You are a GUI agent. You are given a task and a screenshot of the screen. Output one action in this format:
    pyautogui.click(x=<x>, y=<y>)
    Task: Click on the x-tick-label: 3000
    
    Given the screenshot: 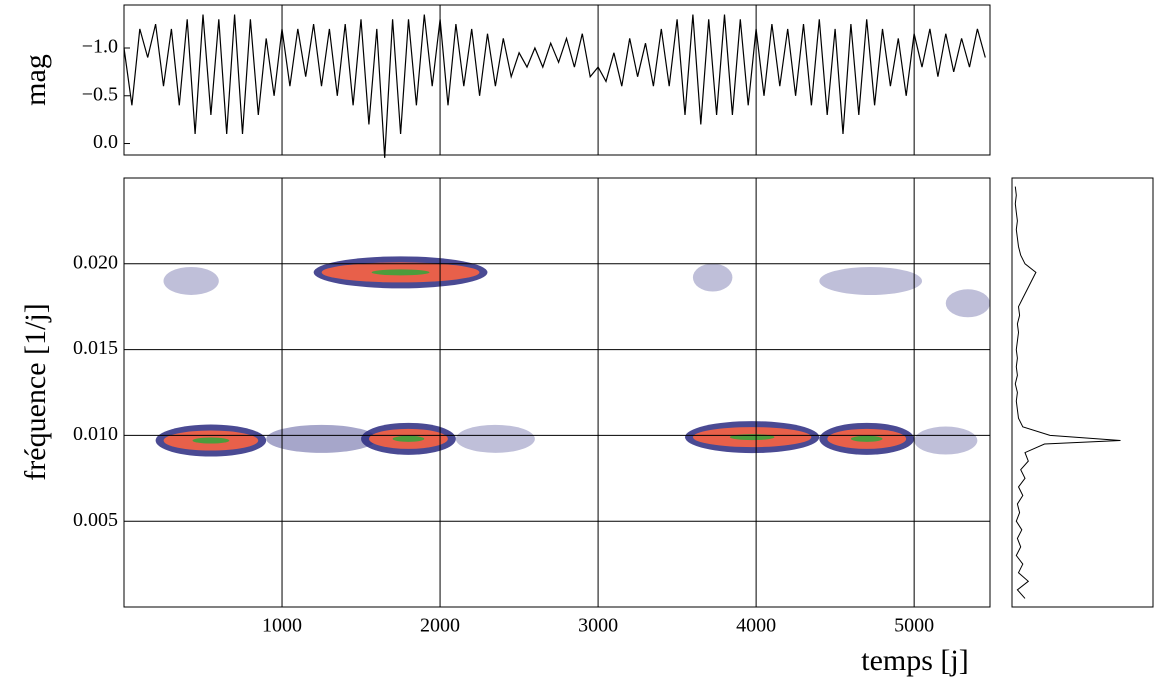 What is the action you would take?
    pyautogui.click(x=598, y=626)
    